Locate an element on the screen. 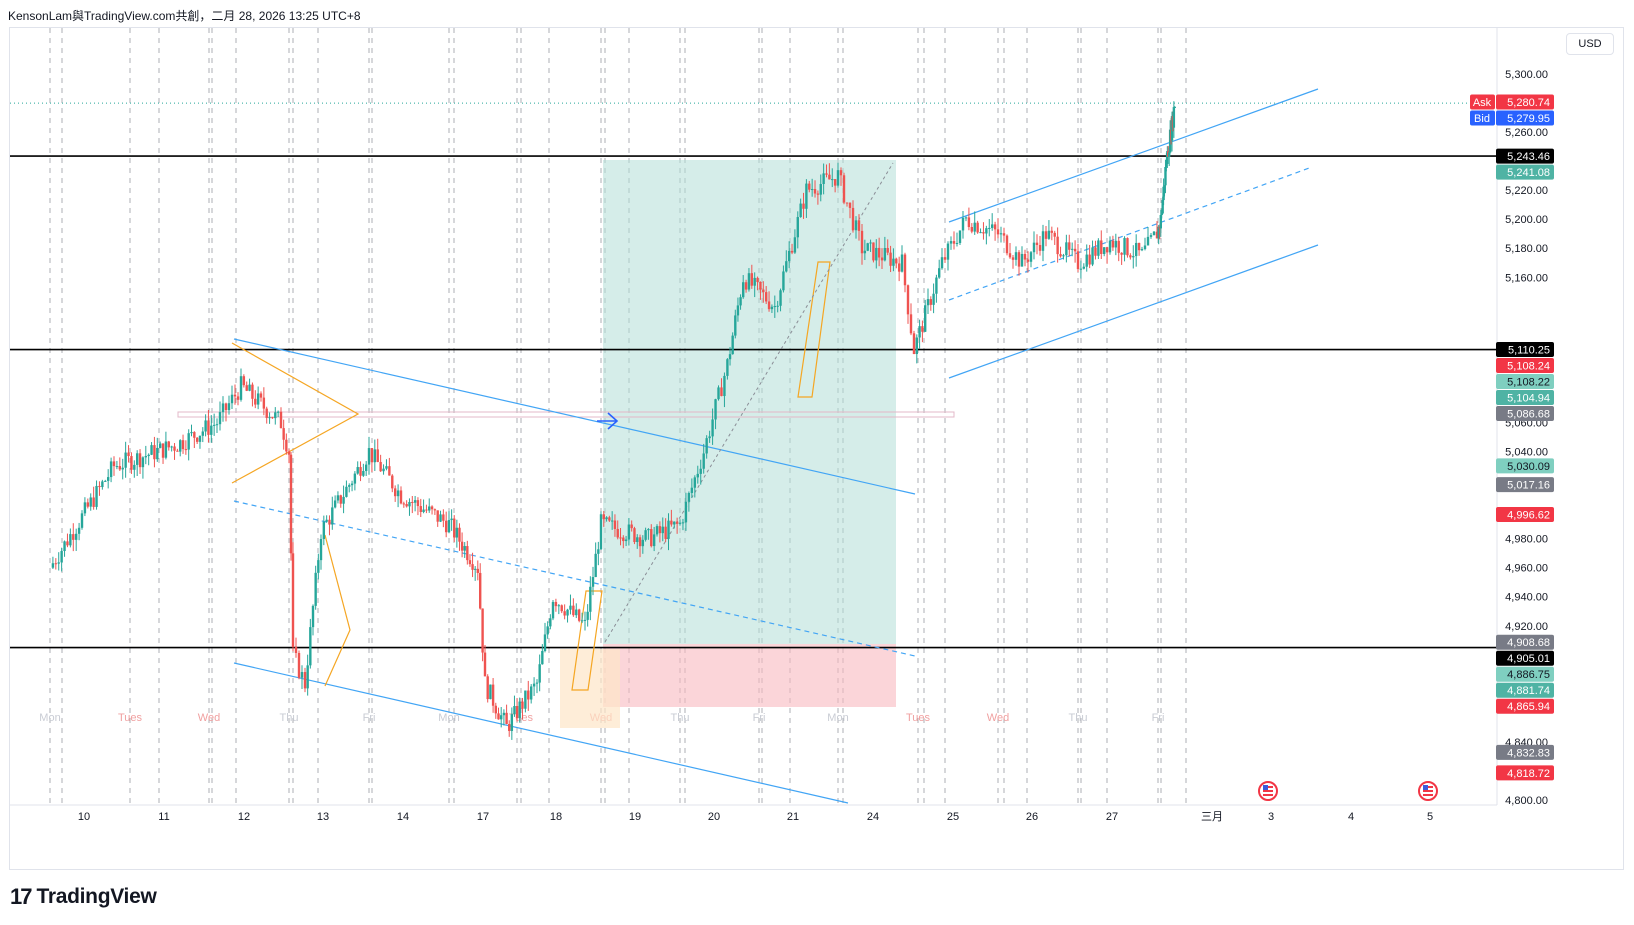 The height and width of the screenshot is (925, 1634). price-tag: 4,818.72 is located at coordinates (1525, 773).